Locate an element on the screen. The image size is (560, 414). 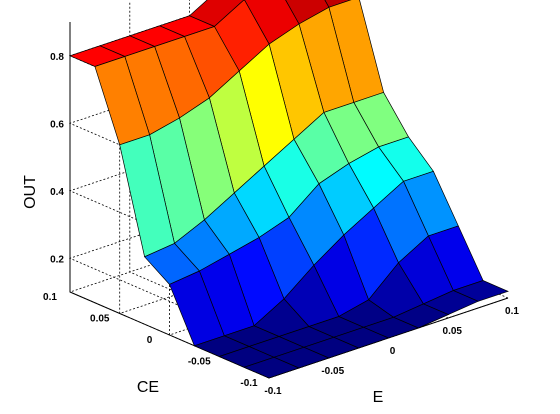
y-tick-label: 0.05 is located at coordinates (100, 319).